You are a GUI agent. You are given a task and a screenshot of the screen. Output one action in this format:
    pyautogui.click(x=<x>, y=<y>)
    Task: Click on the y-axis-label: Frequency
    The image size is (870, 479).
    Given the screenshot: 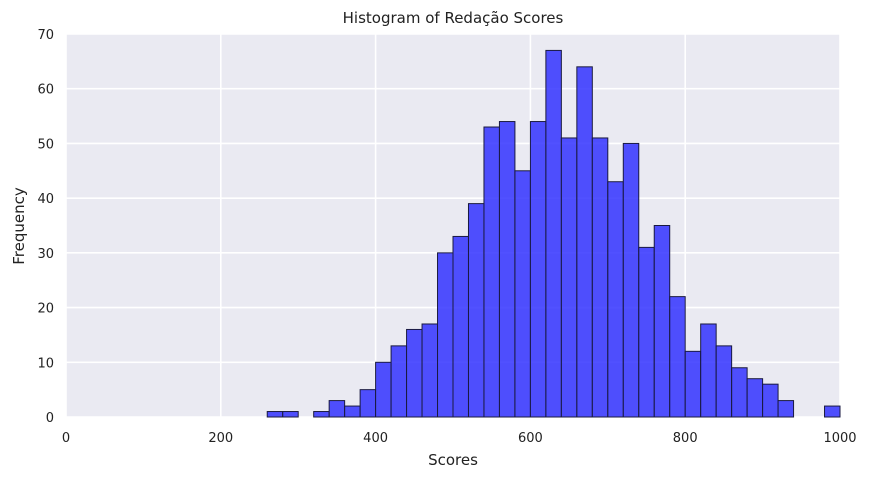 What is the action you would take?
    pyautogui.click(x=19, y=226)
    